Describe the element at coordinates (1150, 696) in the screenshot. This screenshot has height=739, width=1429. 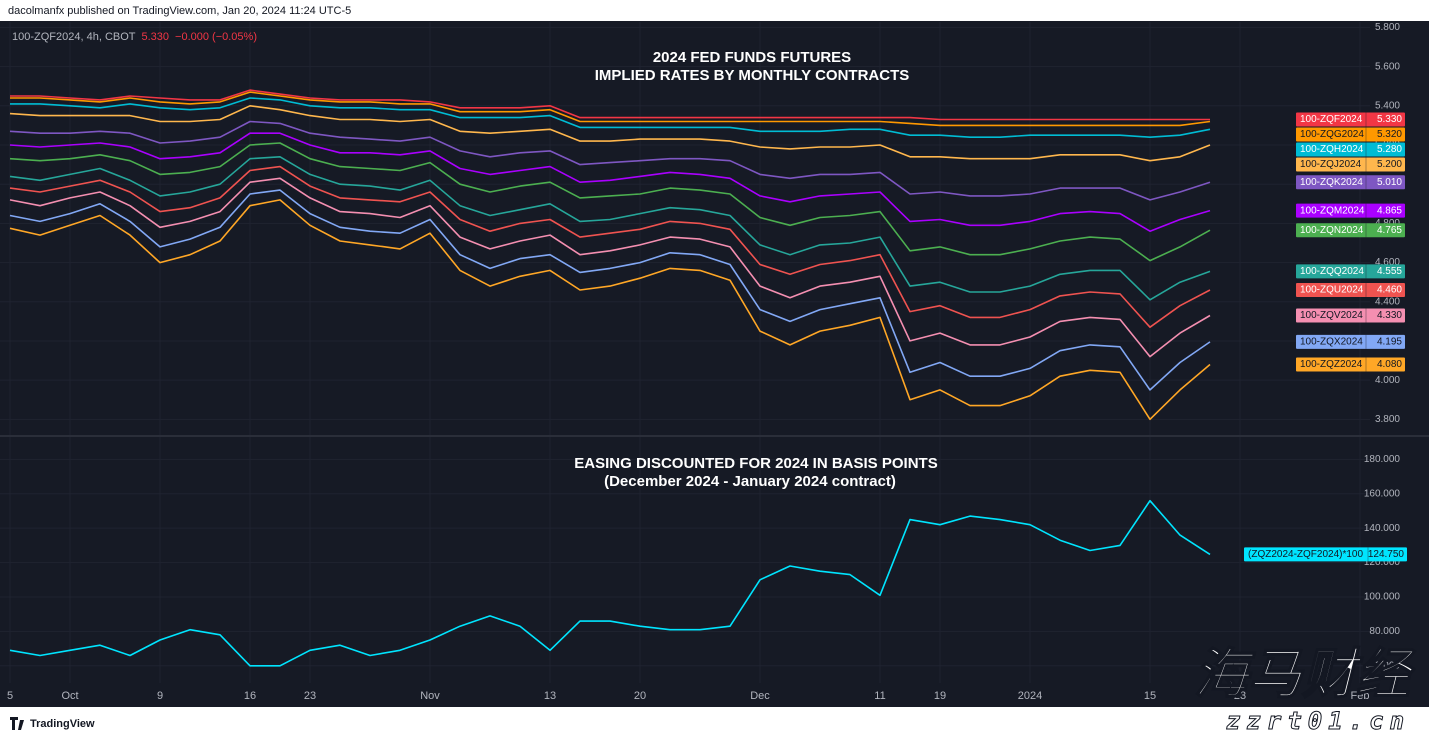
I see `x-tick-label: 15` at that location.